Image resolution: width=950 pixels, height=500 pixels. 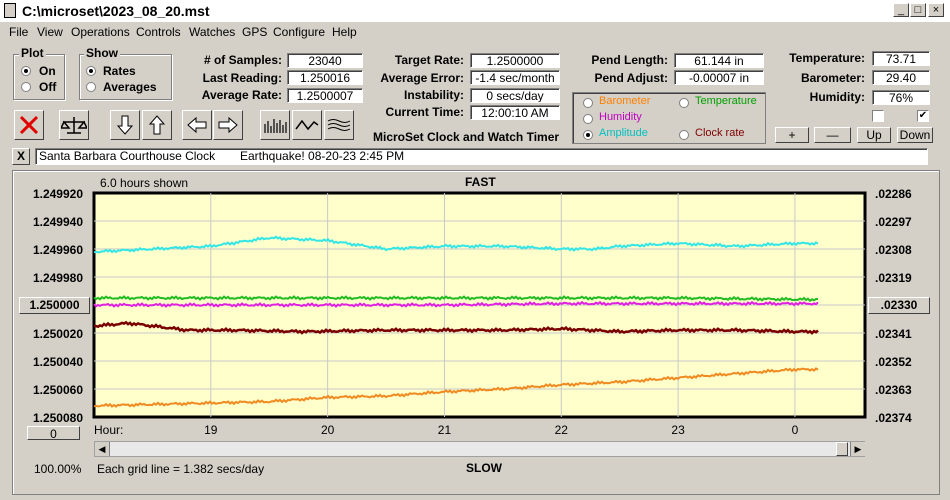 I want to click on average-rate-field: 1.2500007, so click(x=325, y=95).